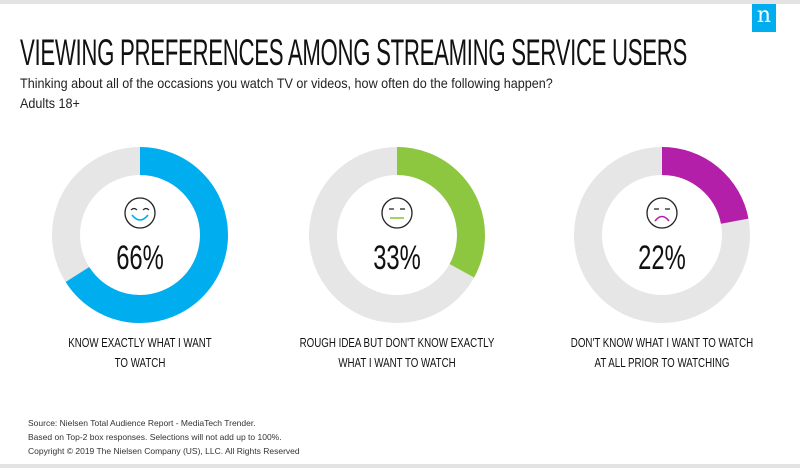 The image size is (800, 468). What do you see at coordinates (662, 343) in the screenshot?
I see `category-label: DON'T KNOW WHAT I WANT TO WATCH` at bounding box center [662, 343].